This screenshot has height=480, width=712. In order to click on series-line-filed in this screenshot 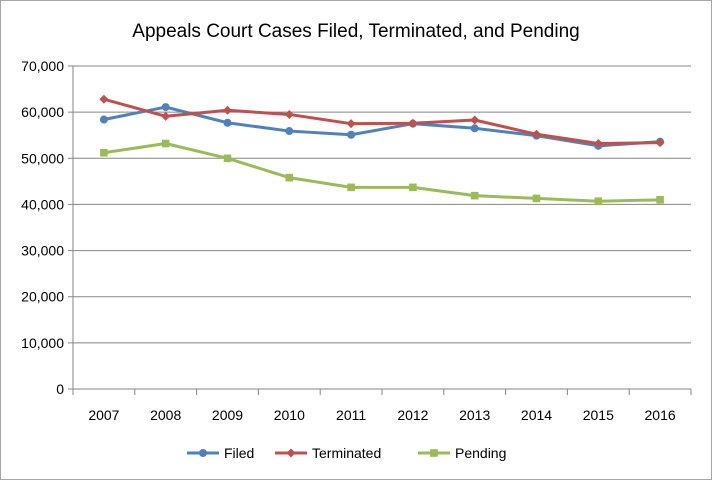, I will do `click(382, 126)`.